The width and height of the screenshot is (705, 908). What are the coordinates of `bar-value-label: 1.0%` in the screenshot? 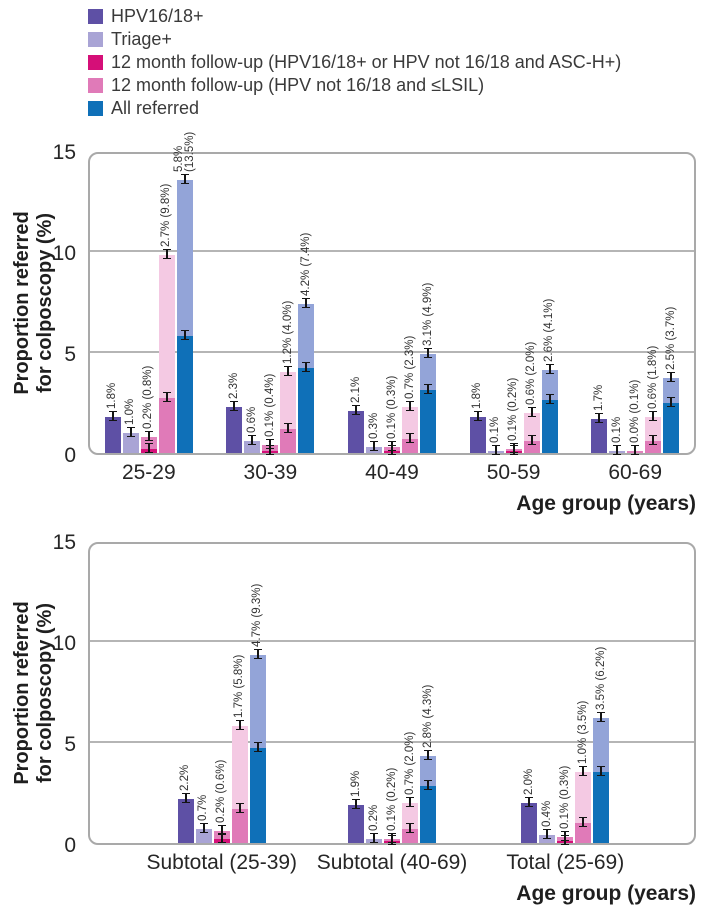 It's located at (130, 411).